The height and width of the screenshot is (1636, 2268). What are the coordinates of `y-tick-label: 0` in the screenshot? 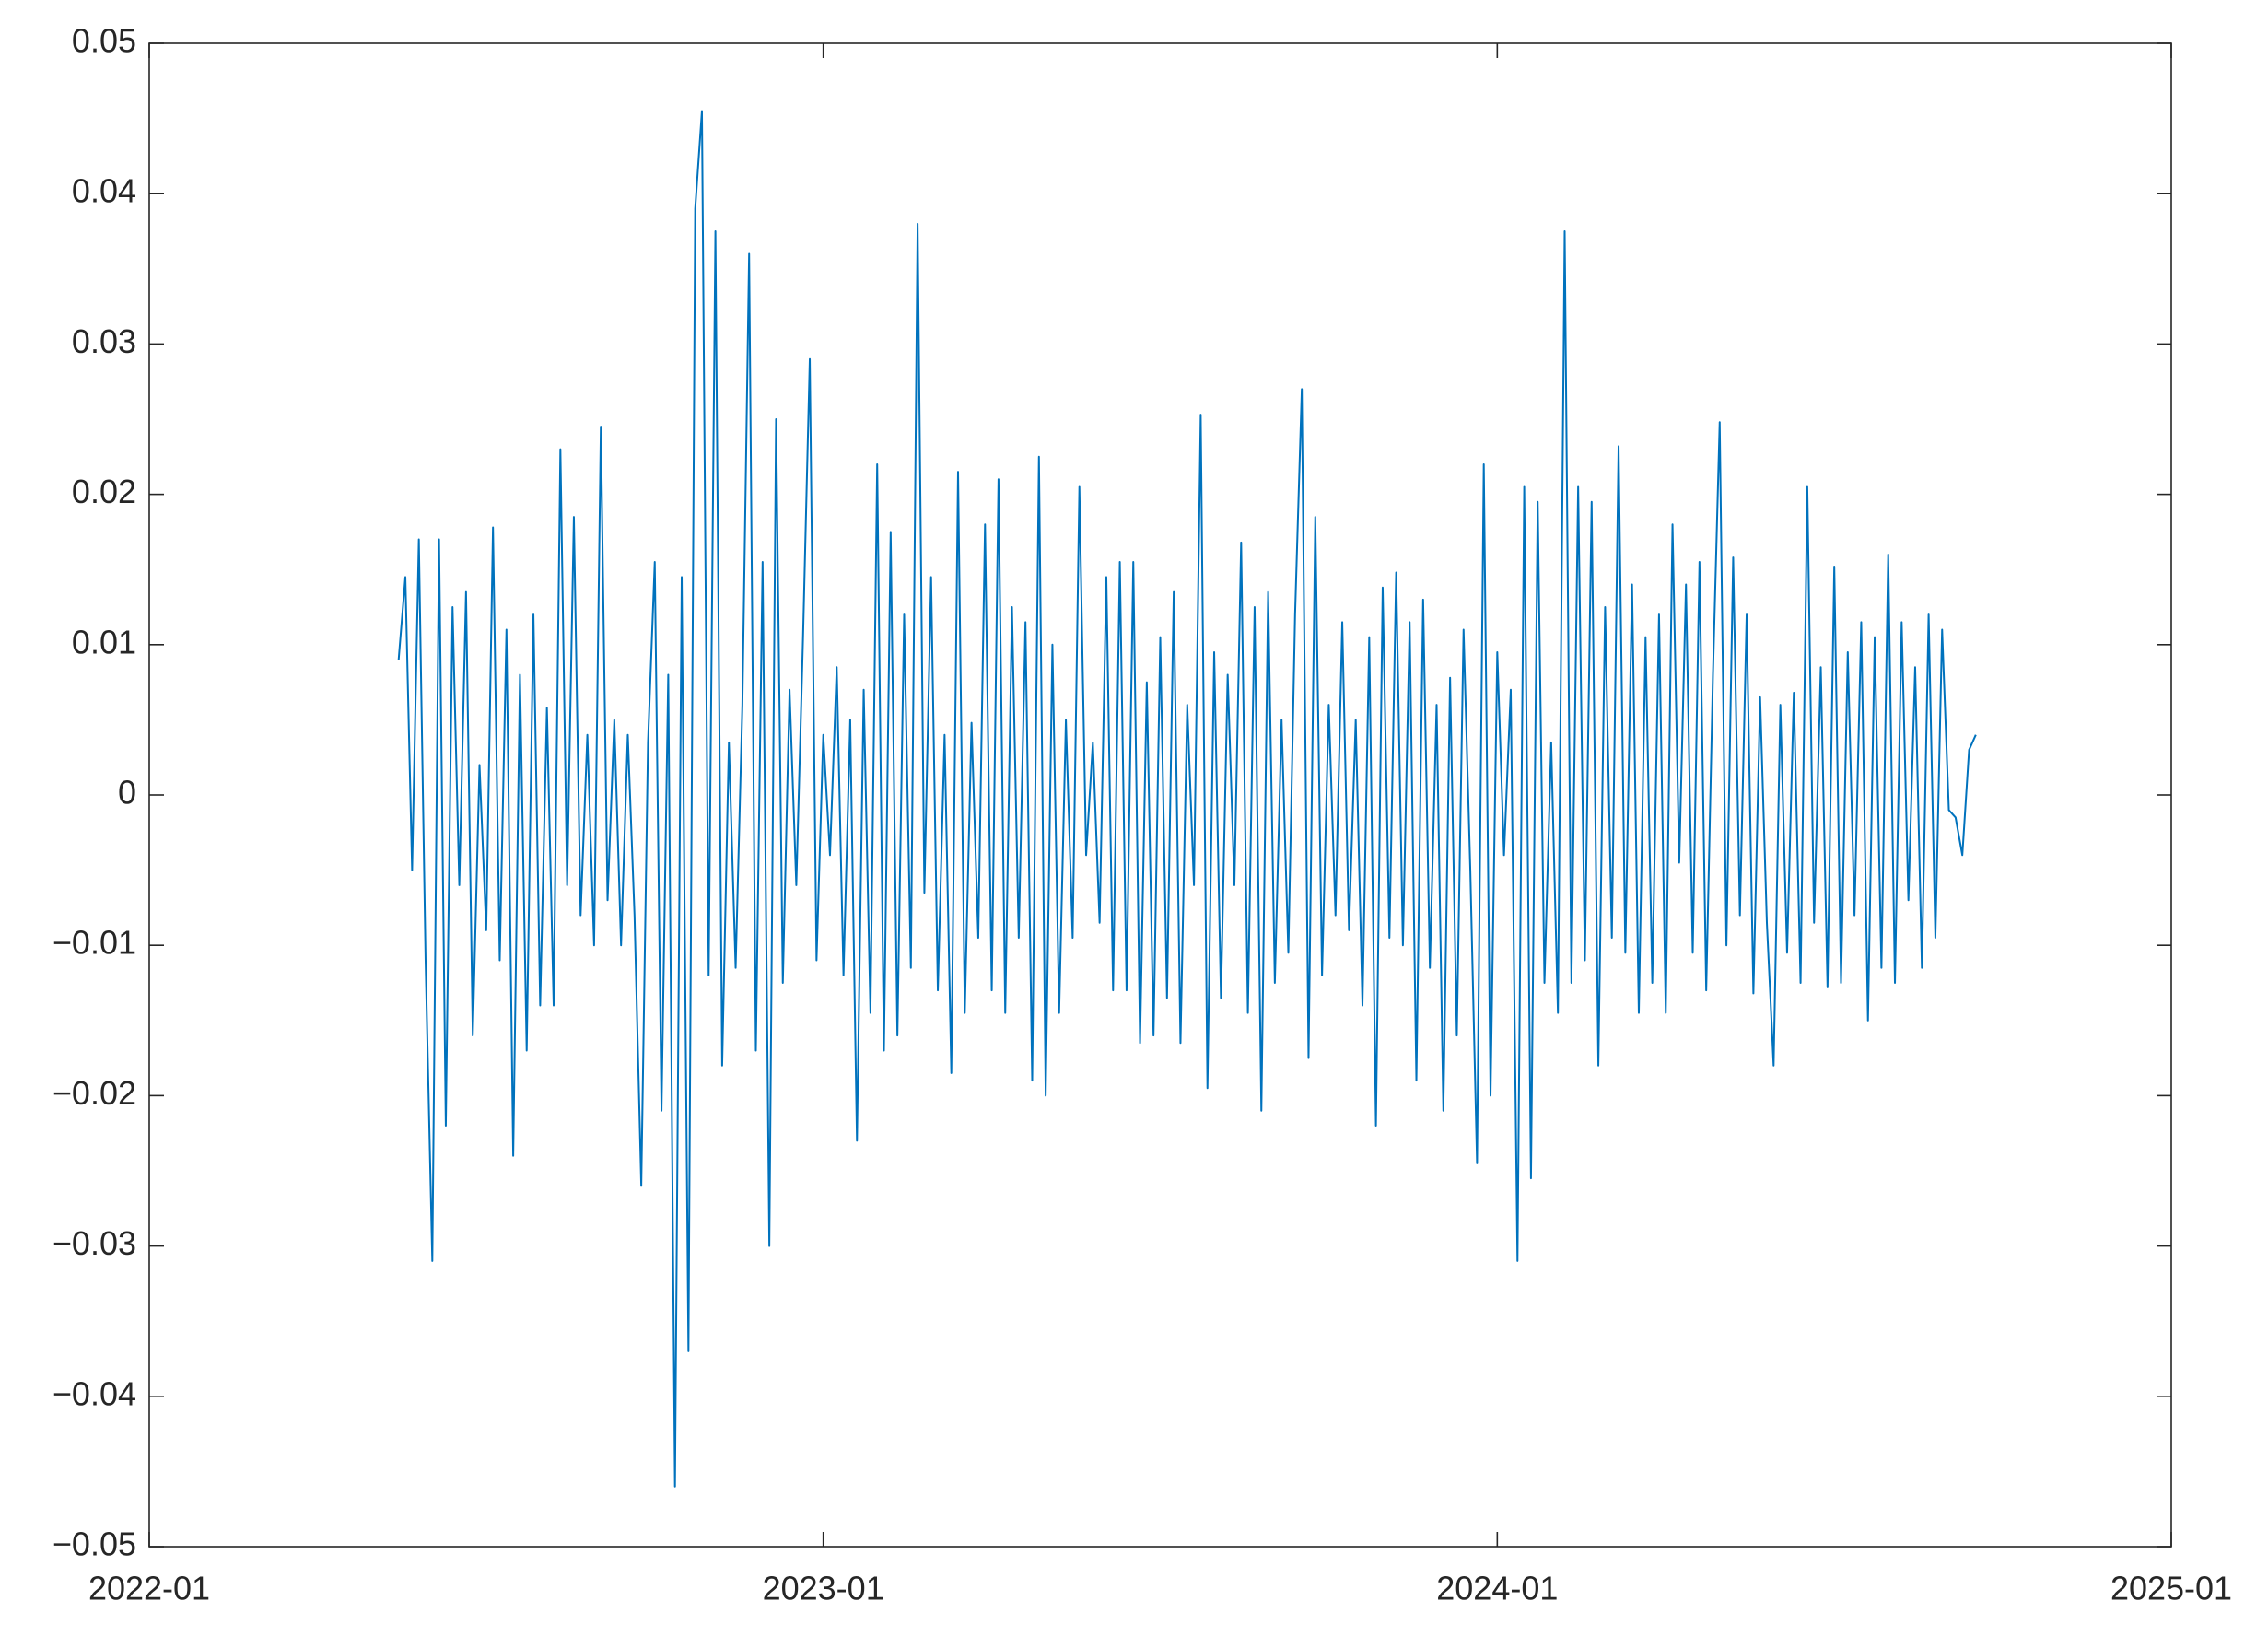 It's located at (127, 793).